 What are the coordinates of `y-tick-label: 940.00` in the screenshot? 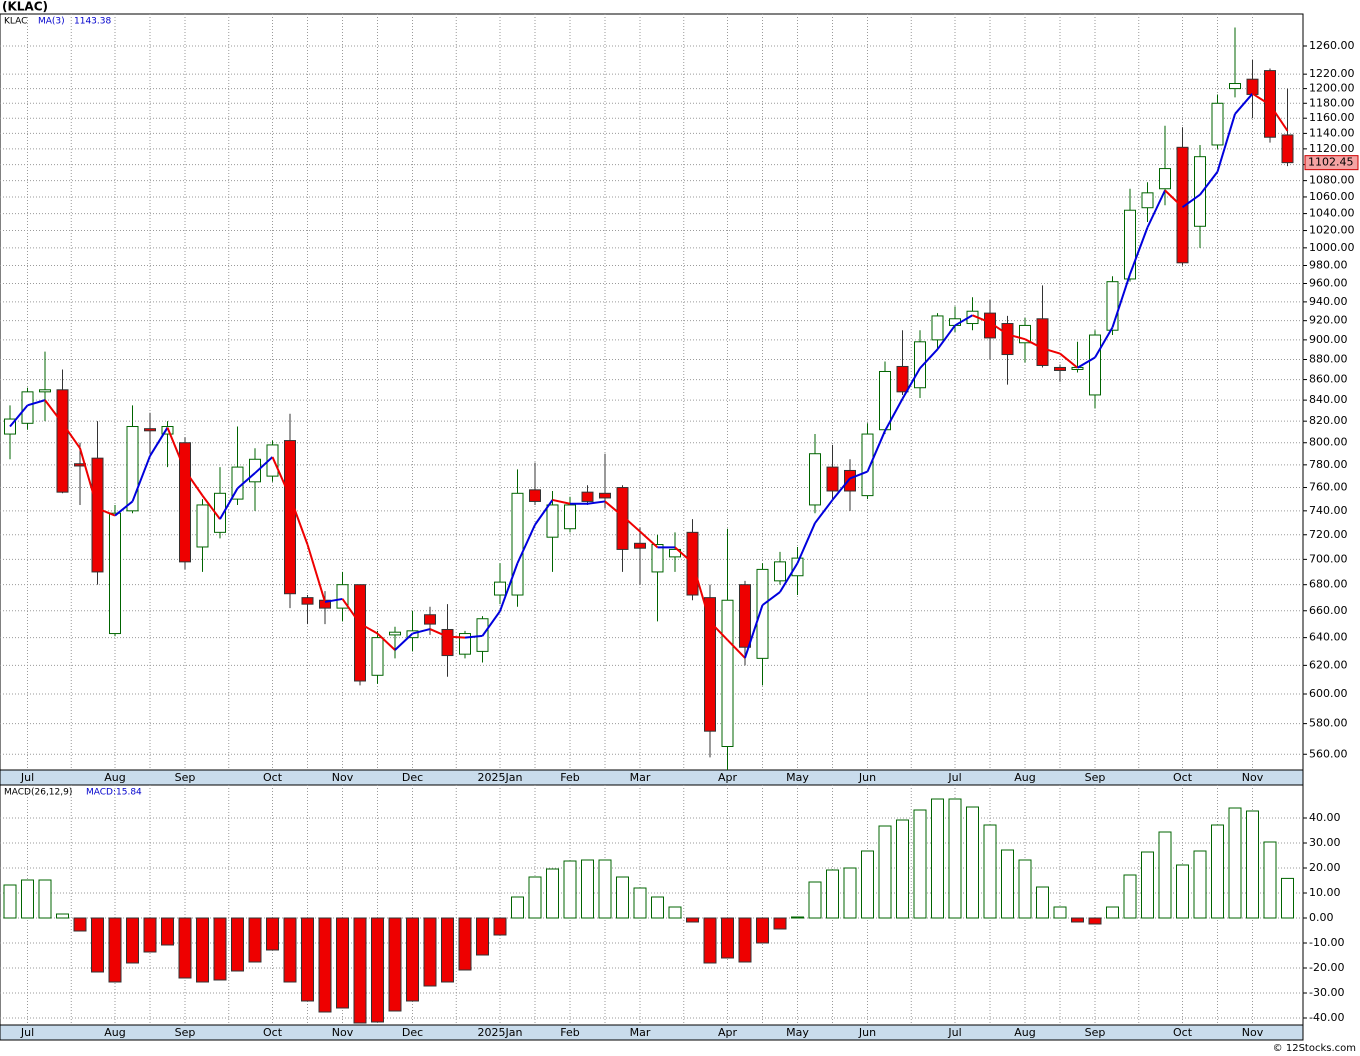 It's located at (1328, 301).